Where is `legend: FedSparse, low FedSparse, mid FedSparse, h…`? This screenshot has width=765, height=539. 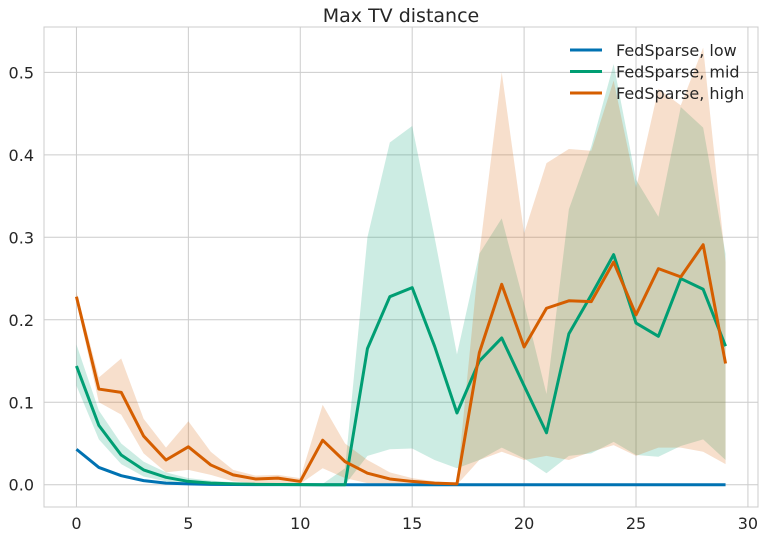
legend: FedSparse, low FedSparse, mid FedSparse, h… is located at coordinates (657, 72).